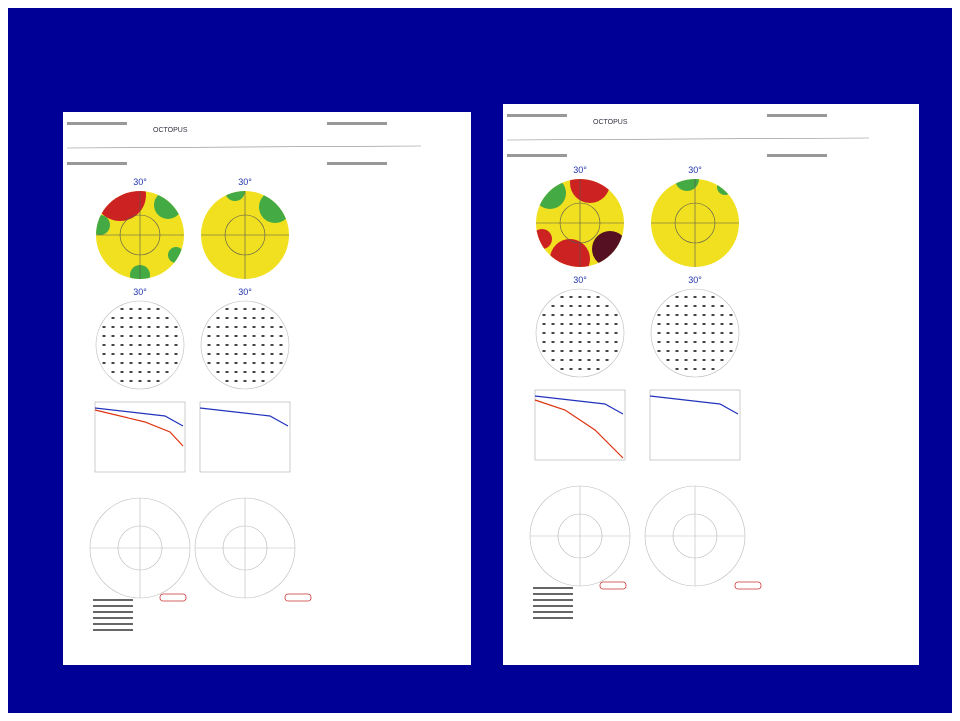  I want to click on normal-curve, so click(139, 417).